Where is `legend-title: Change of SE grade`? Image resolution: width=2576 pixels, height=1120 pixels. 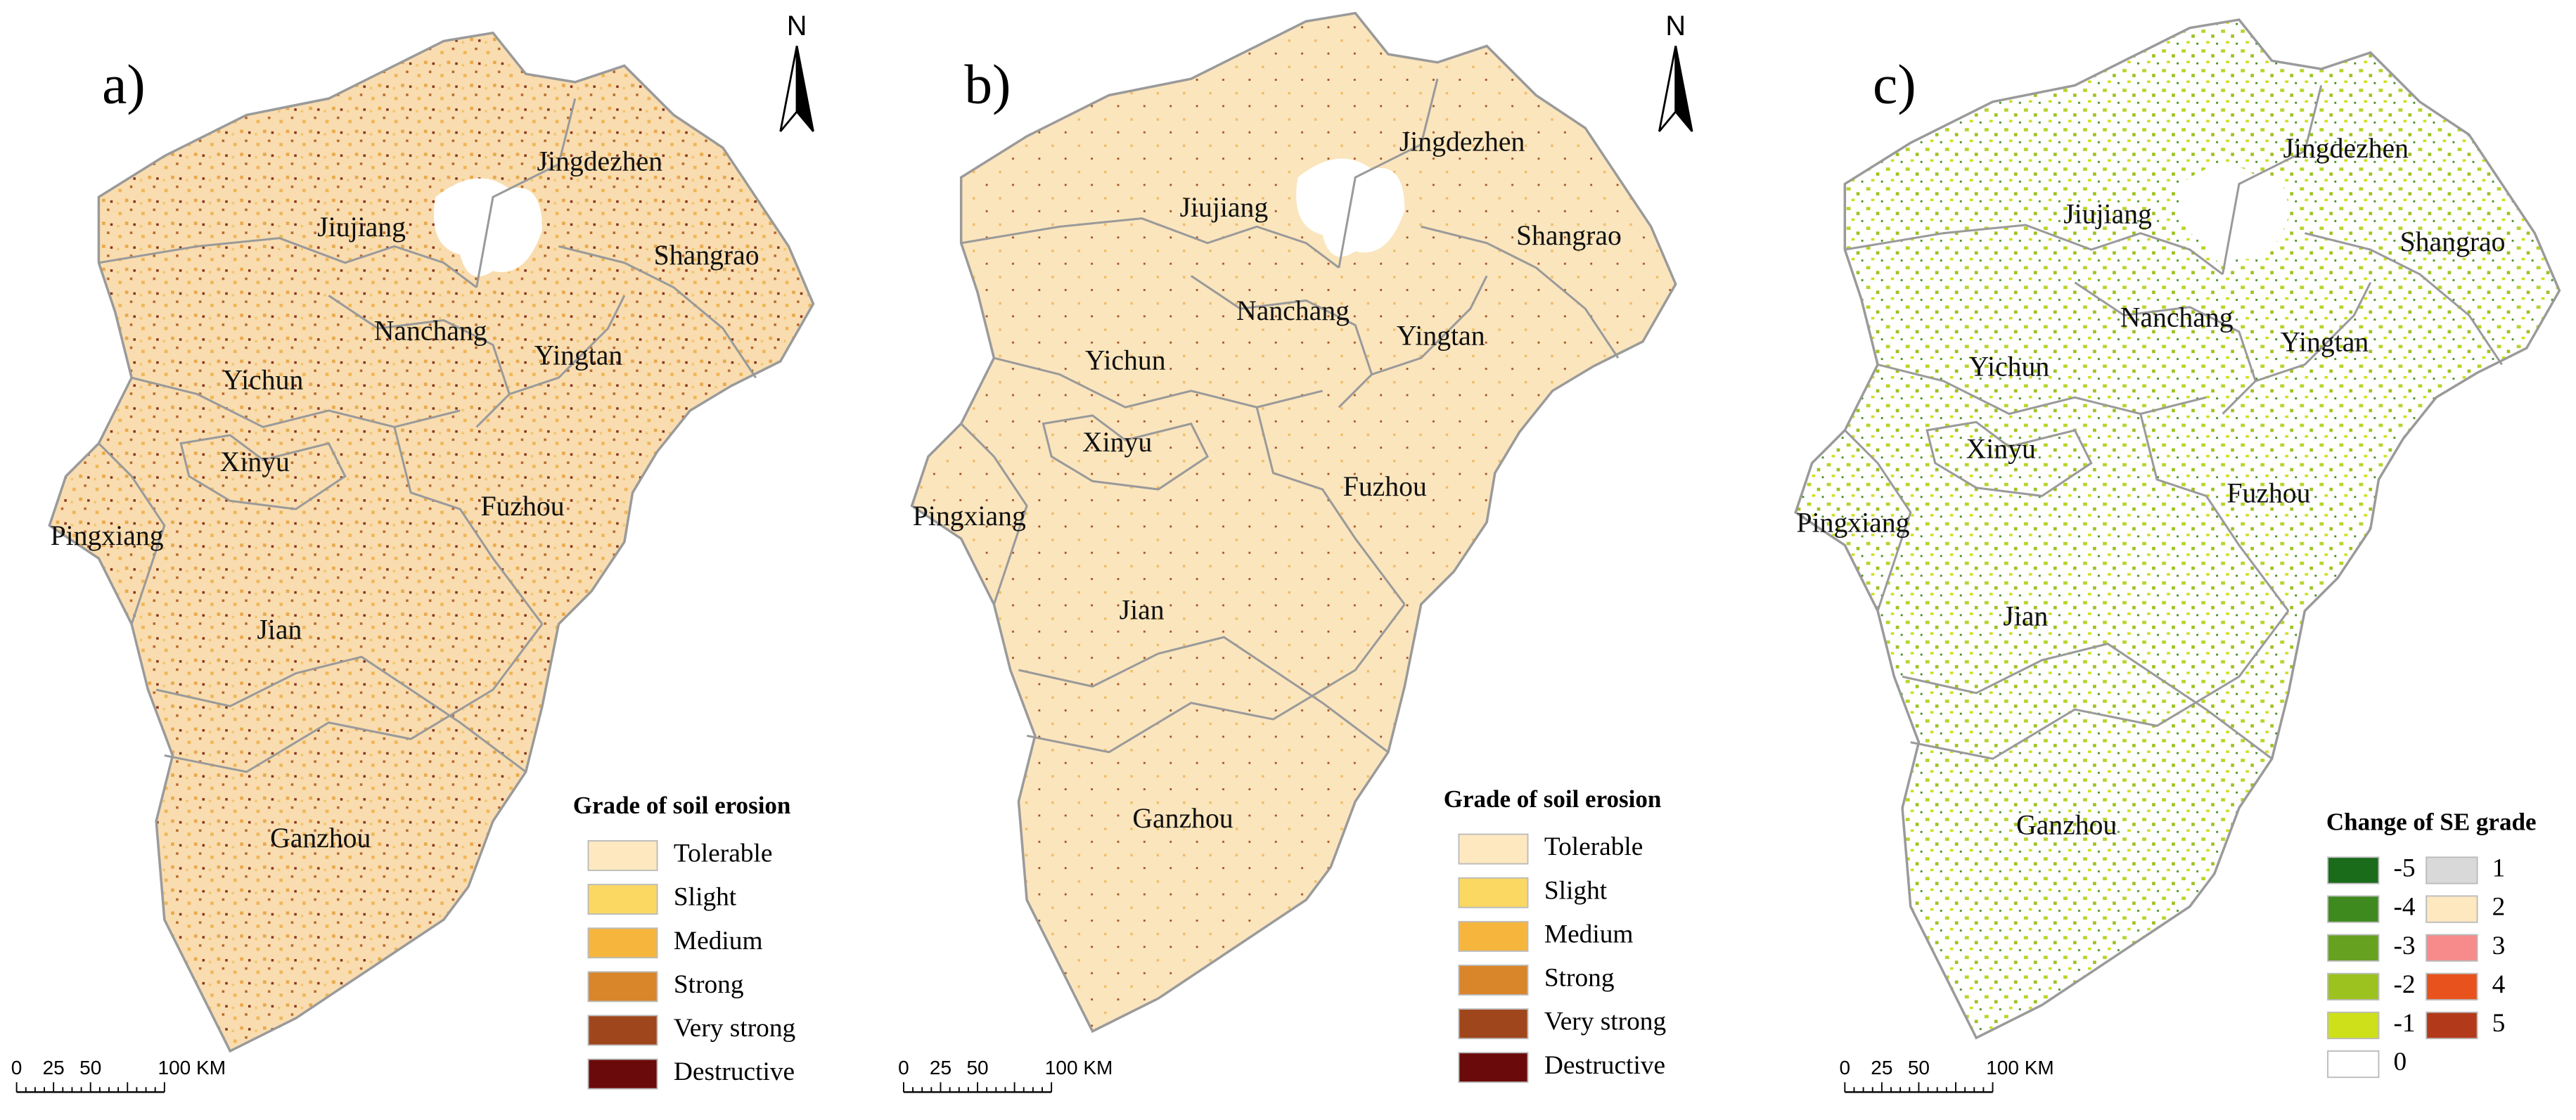
legend-title: Change of SE grade is located at coordinates (2431, 822).